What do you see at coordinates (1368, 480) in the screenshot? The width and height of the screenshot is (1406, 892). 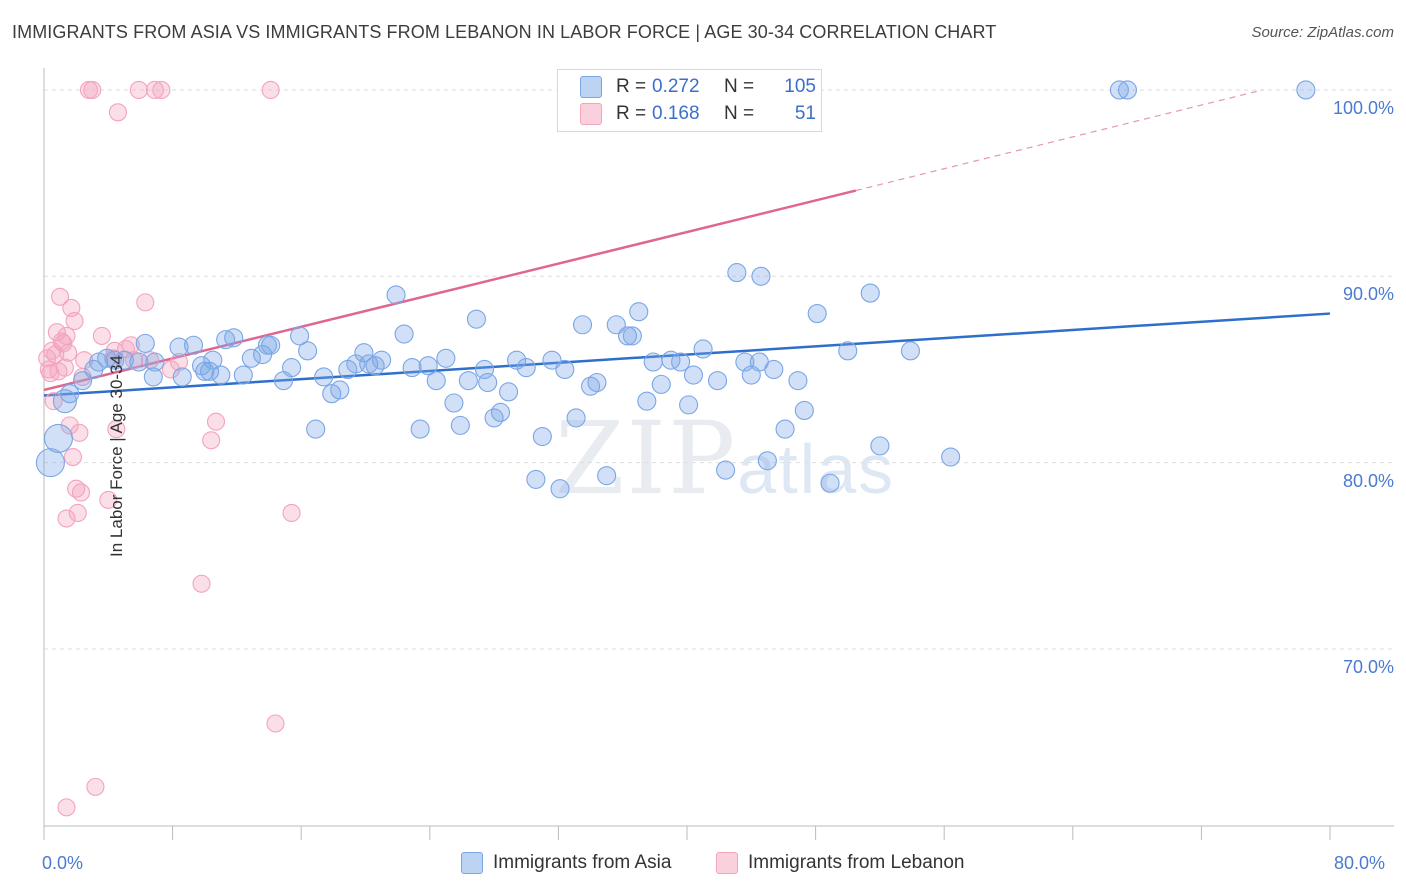 I see `y-tick-label: 80.0%` at bounding box center [1368, 480].